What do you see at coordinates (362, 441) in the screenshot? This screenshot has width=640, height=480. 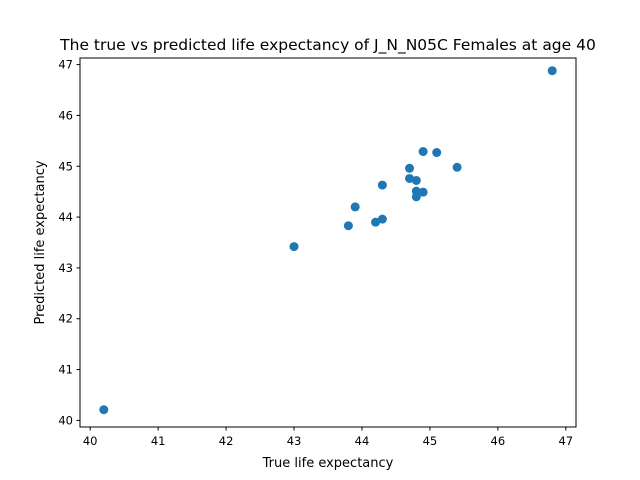 I see `x-tick-label: 44` at bounding box center [362, 441].